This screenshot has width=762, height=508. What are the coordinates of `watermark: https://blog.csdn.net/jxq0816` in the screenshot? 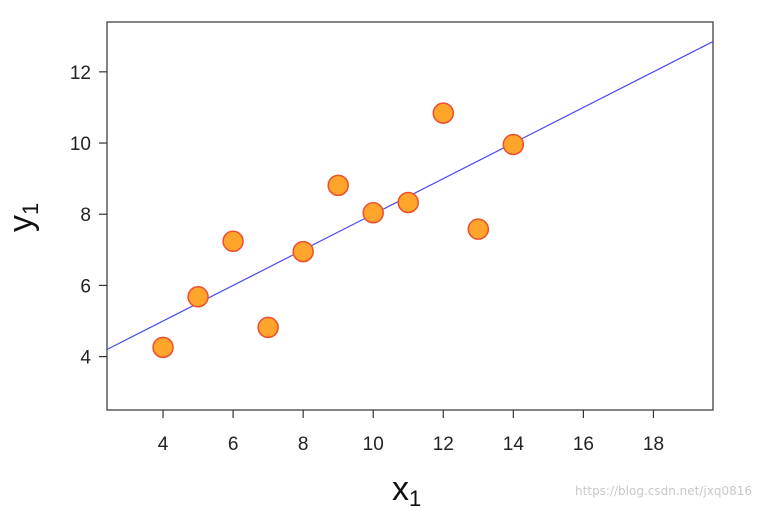 It's located at (663, 491).